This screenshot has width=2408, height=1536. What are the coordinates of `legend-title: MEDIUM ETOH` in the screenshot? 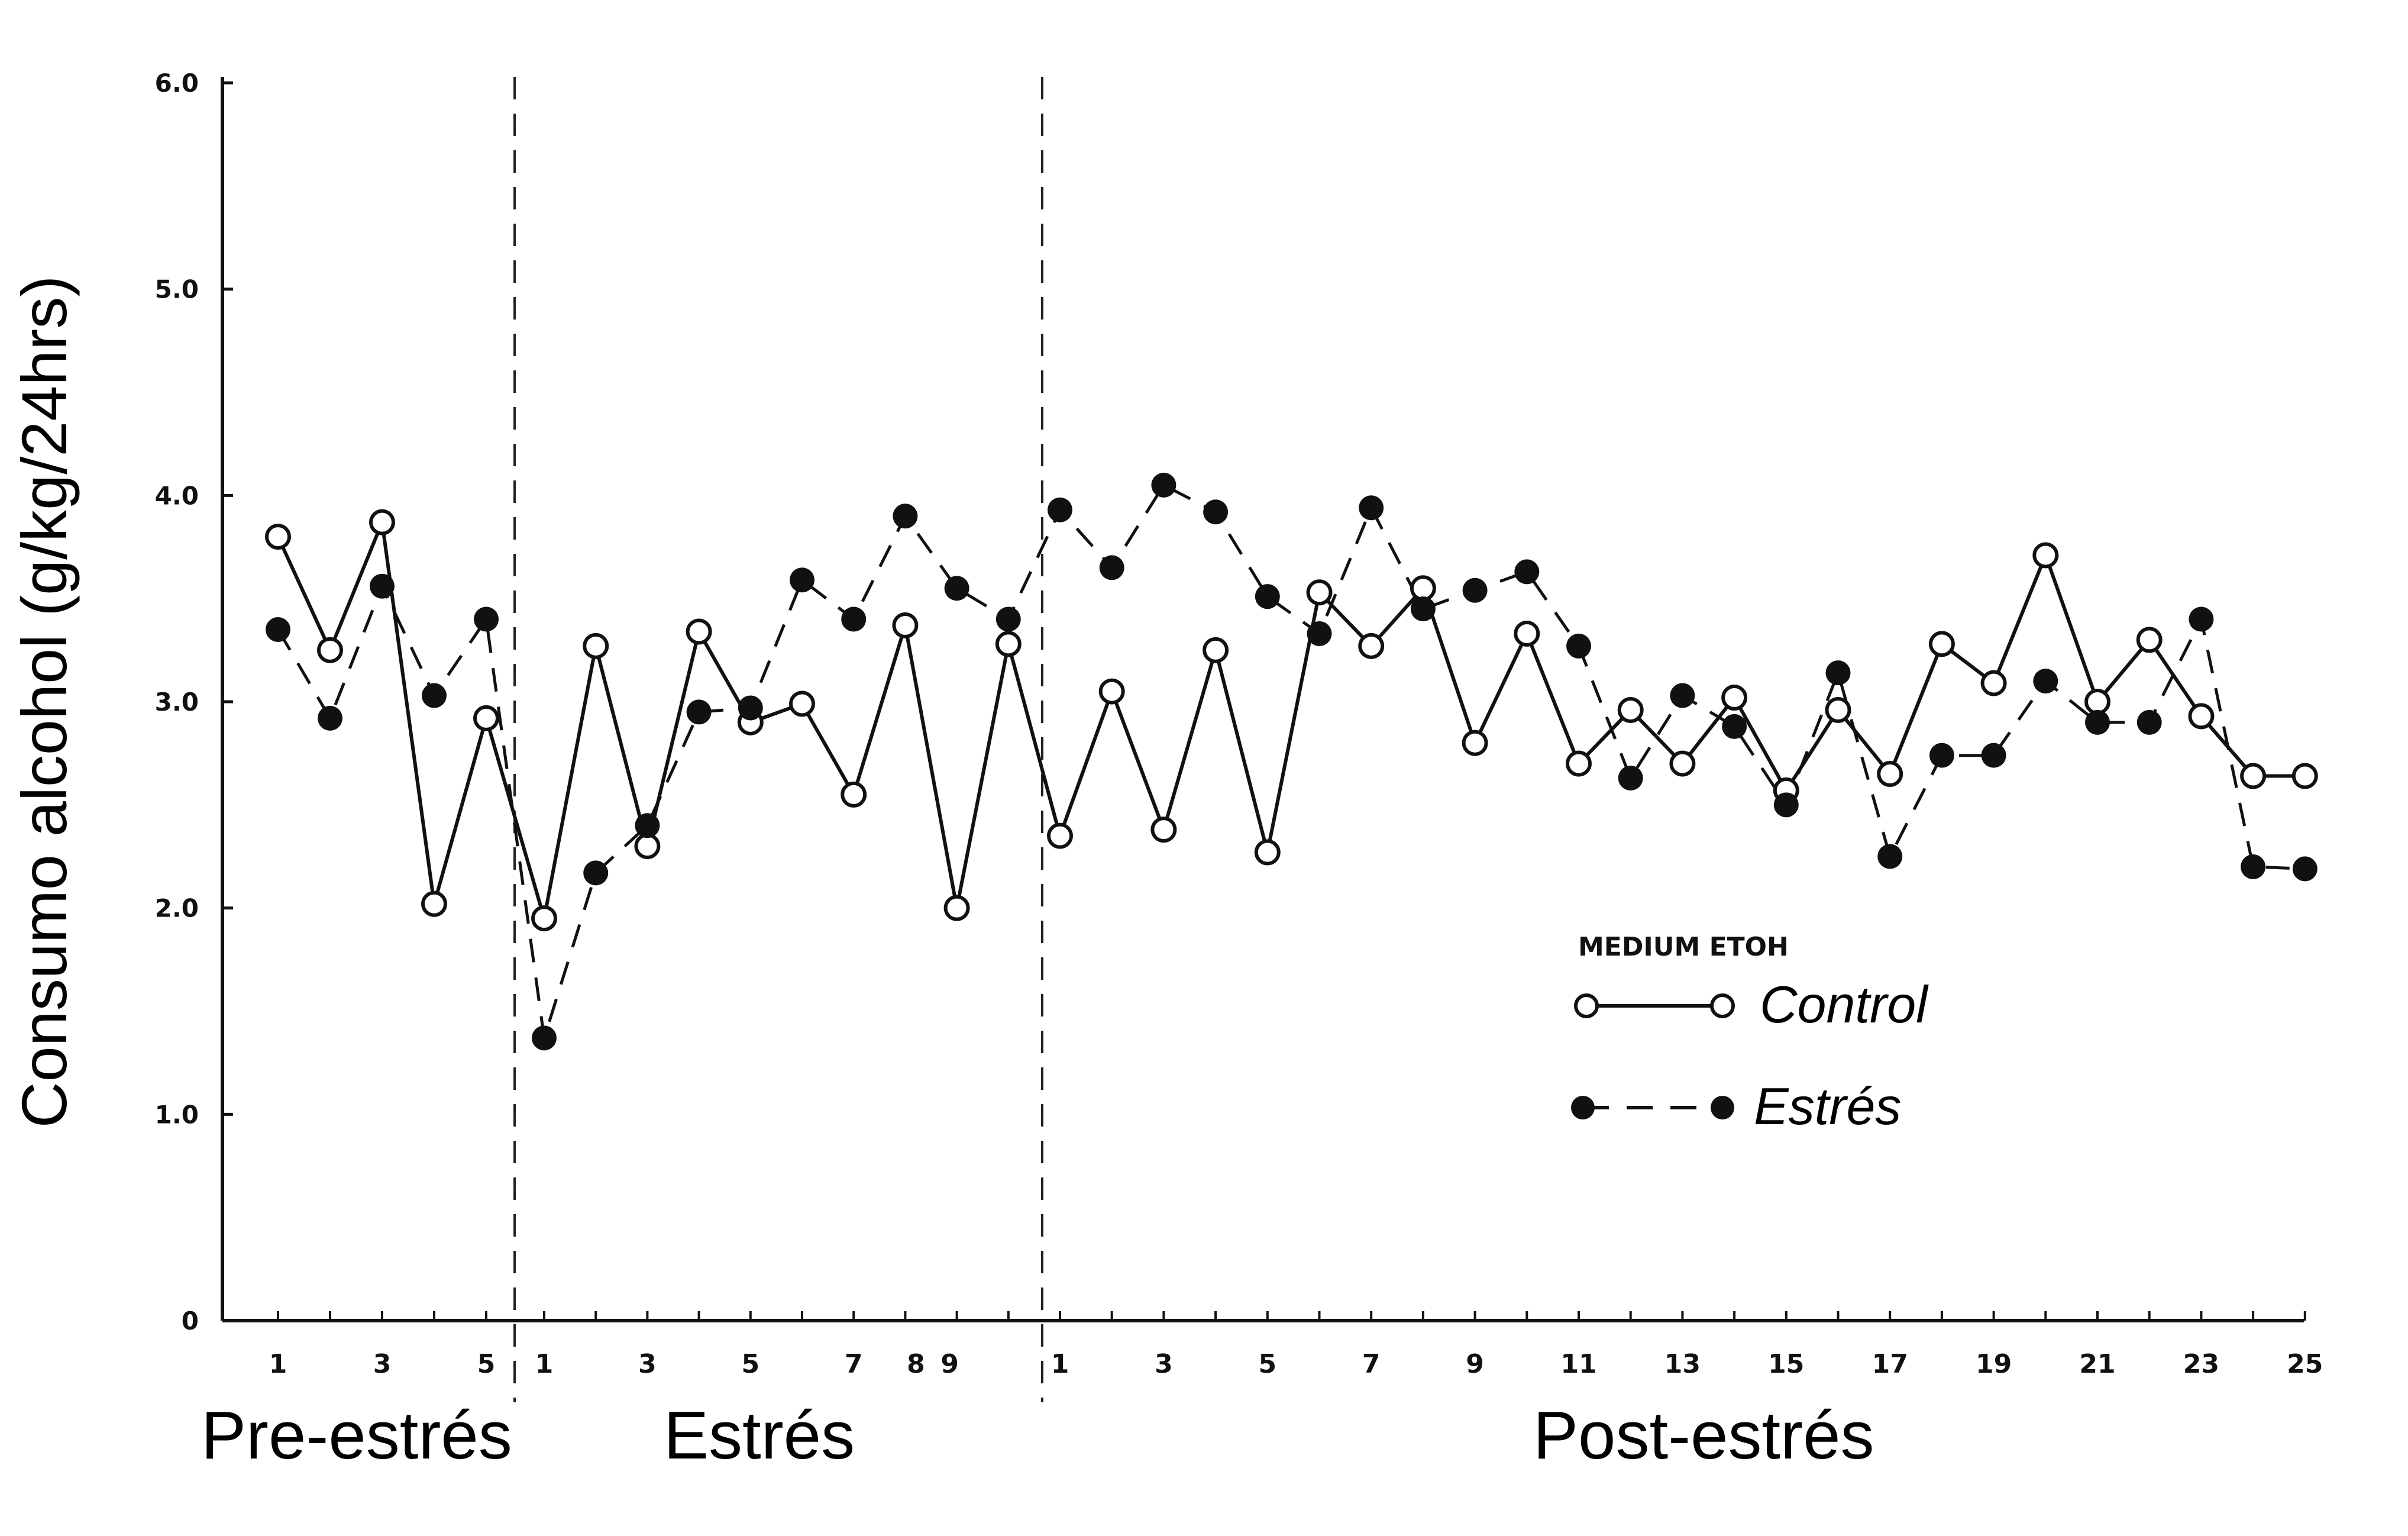 It's located at (1683, 947).